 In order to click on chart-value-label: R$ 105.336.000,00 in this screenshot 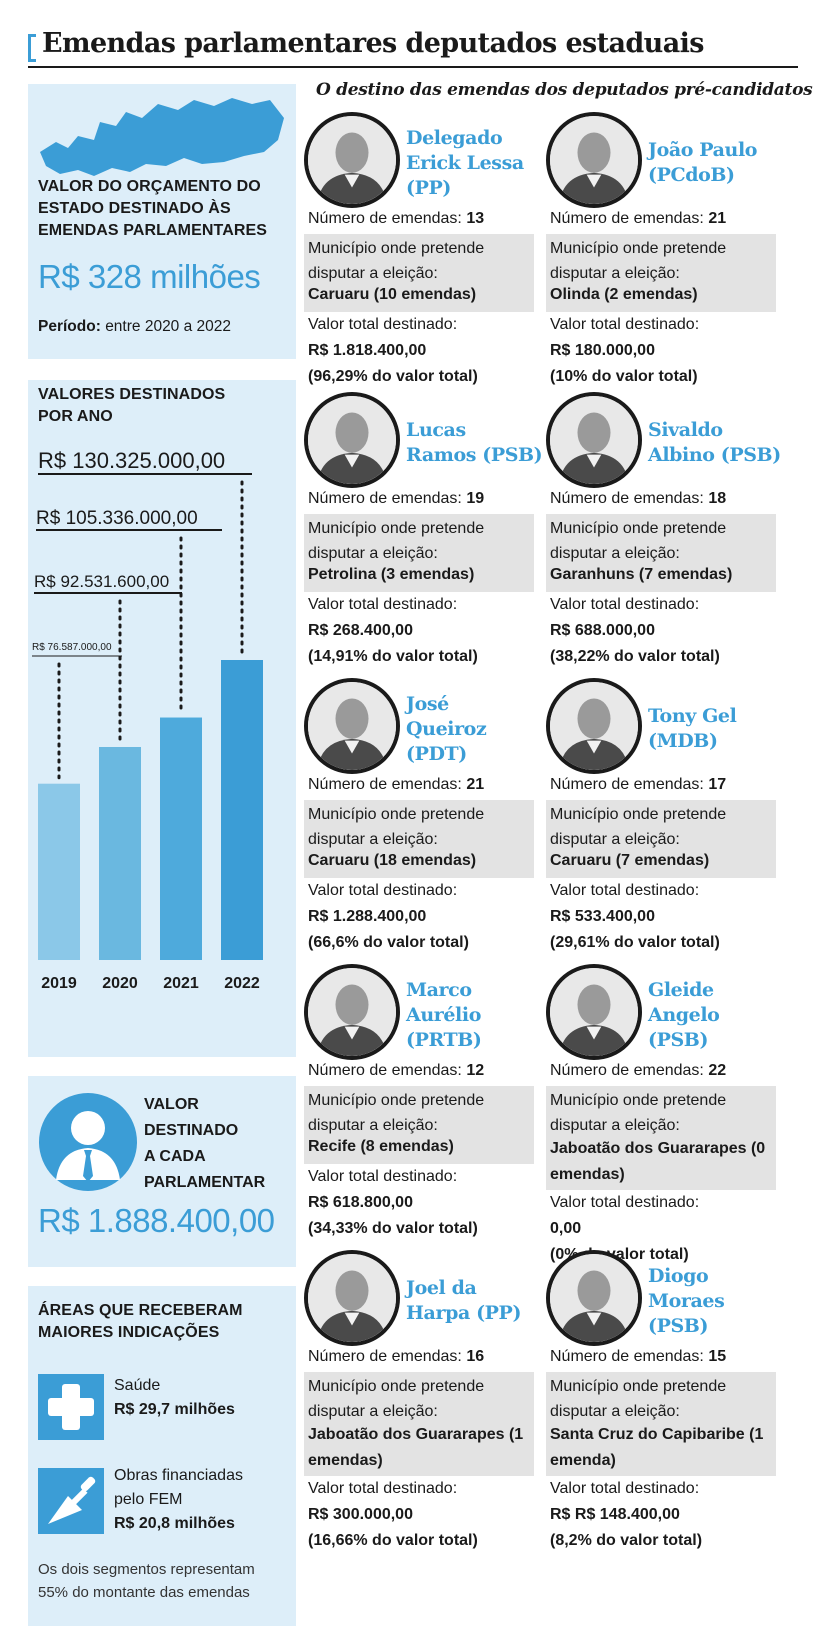, I will do `click(117, 518)`.